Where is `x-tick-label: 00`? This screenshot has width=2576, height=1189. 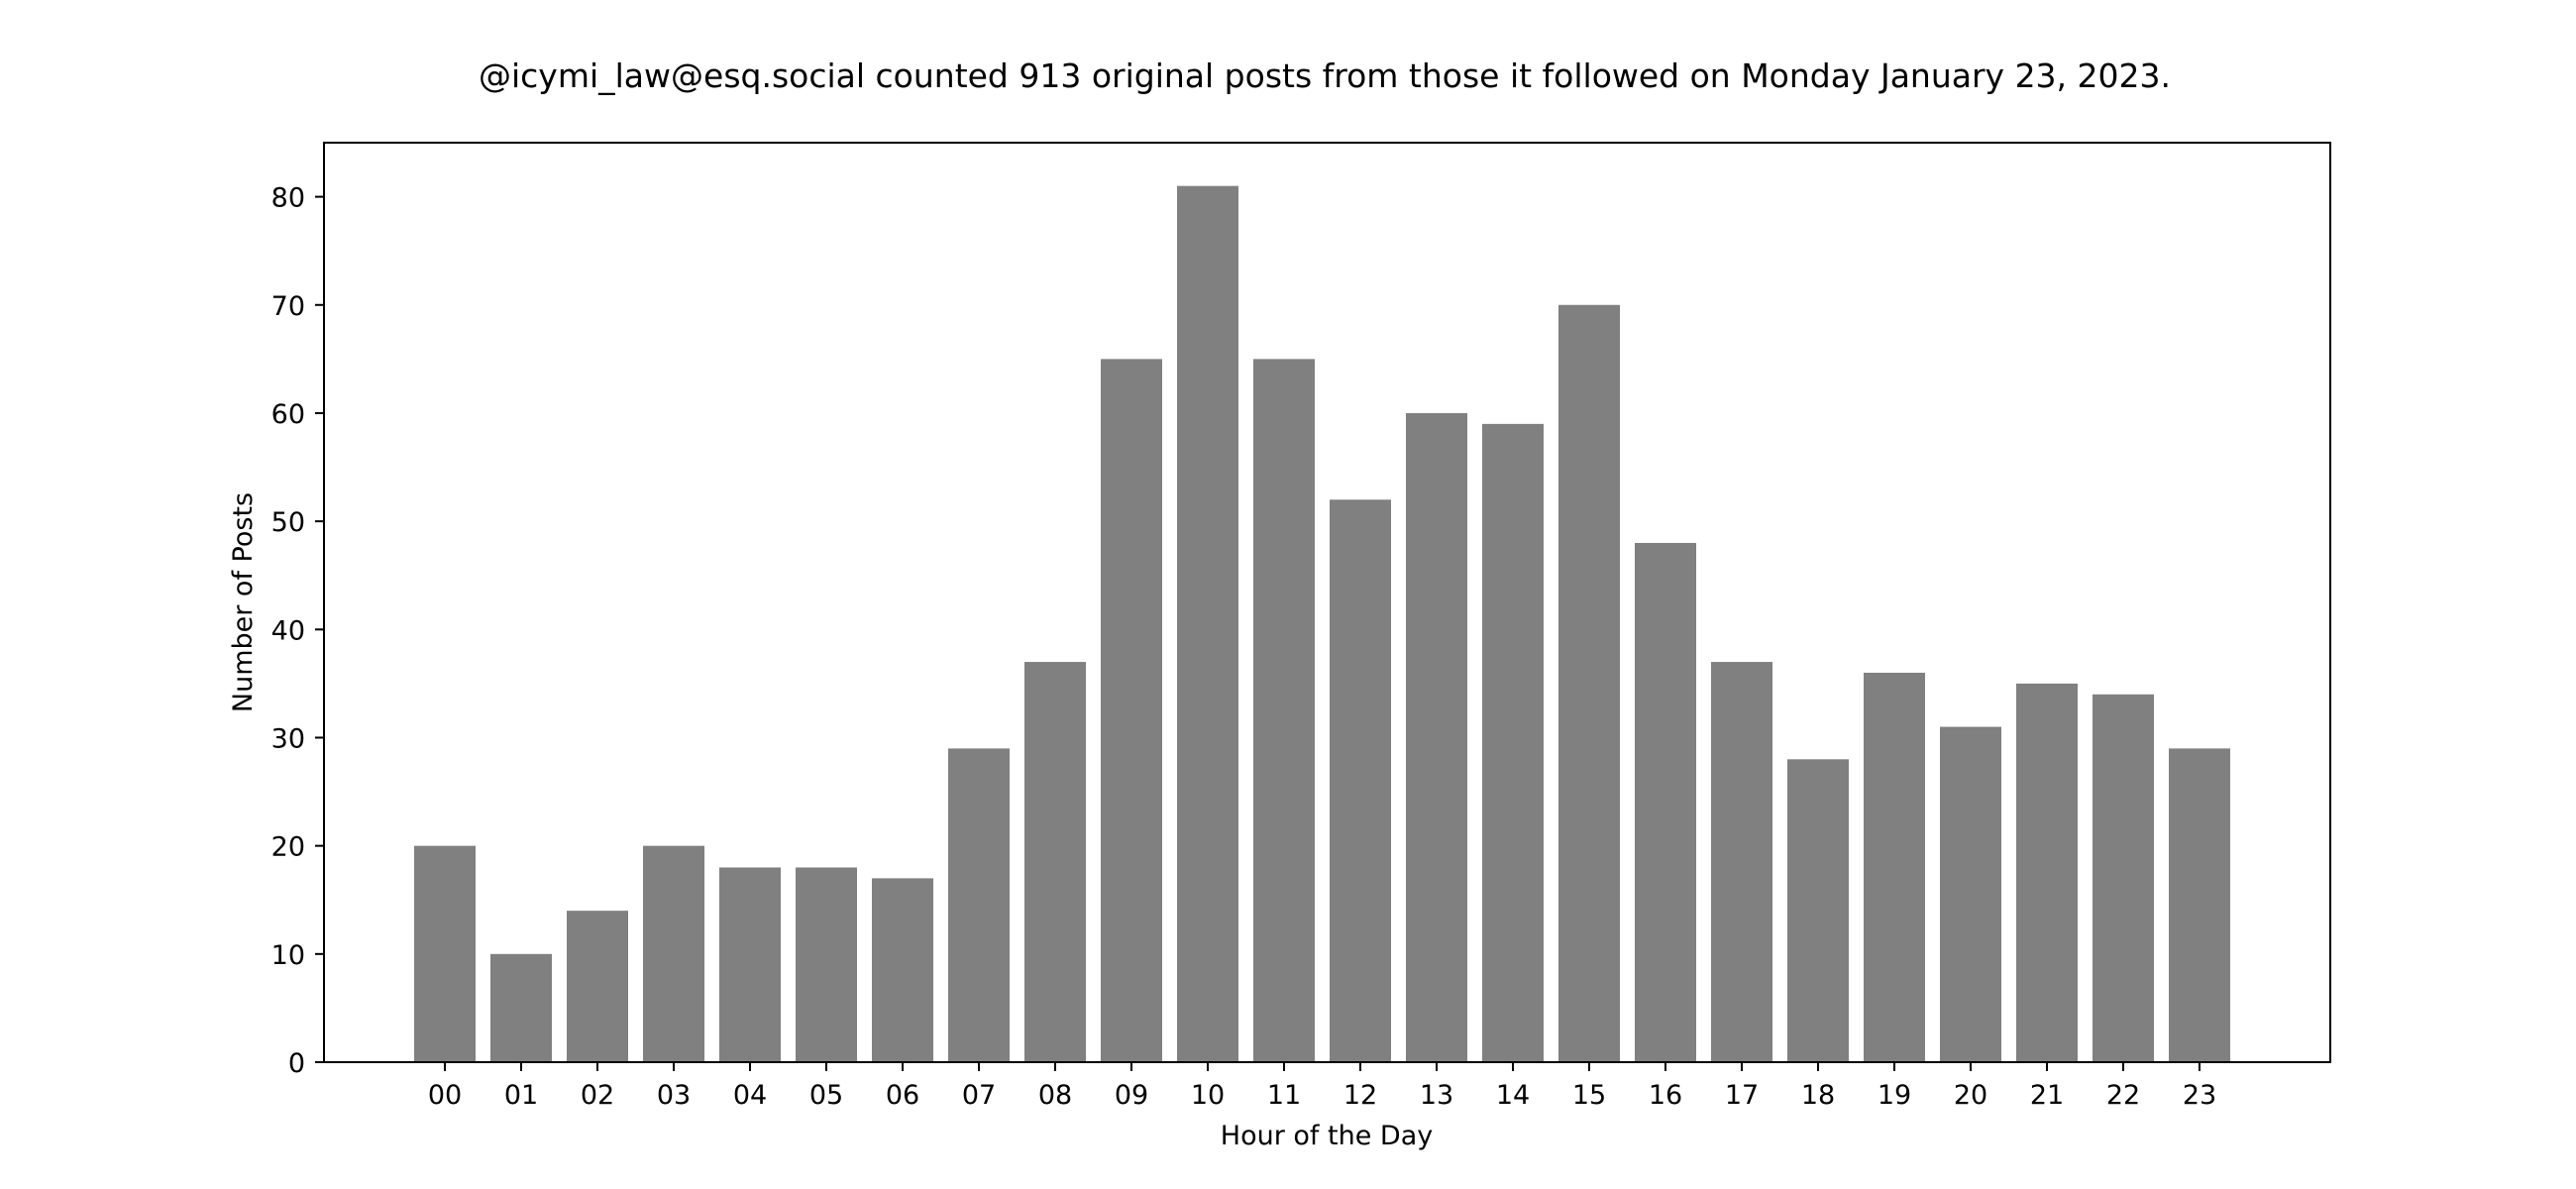 x-tick-label: 00 is located at coordinates (445, 1095).